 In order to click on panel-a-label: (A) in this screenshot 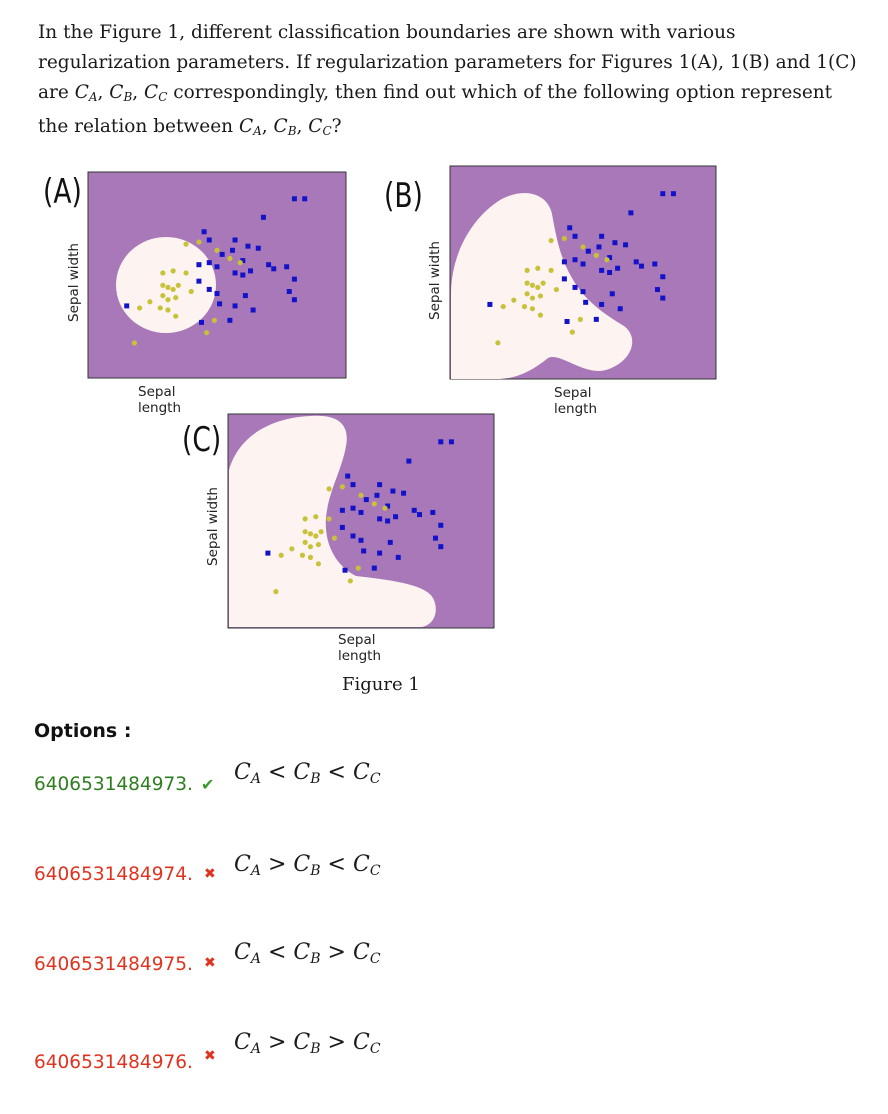, I will do `click(62, 192)`.